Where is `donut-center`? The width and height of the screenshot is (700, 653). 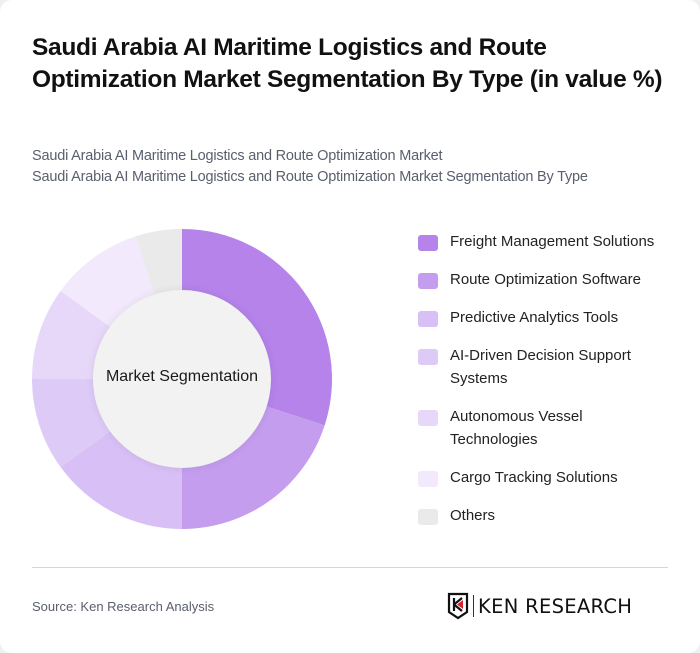 donut-center is located at coordinates (182, 379).